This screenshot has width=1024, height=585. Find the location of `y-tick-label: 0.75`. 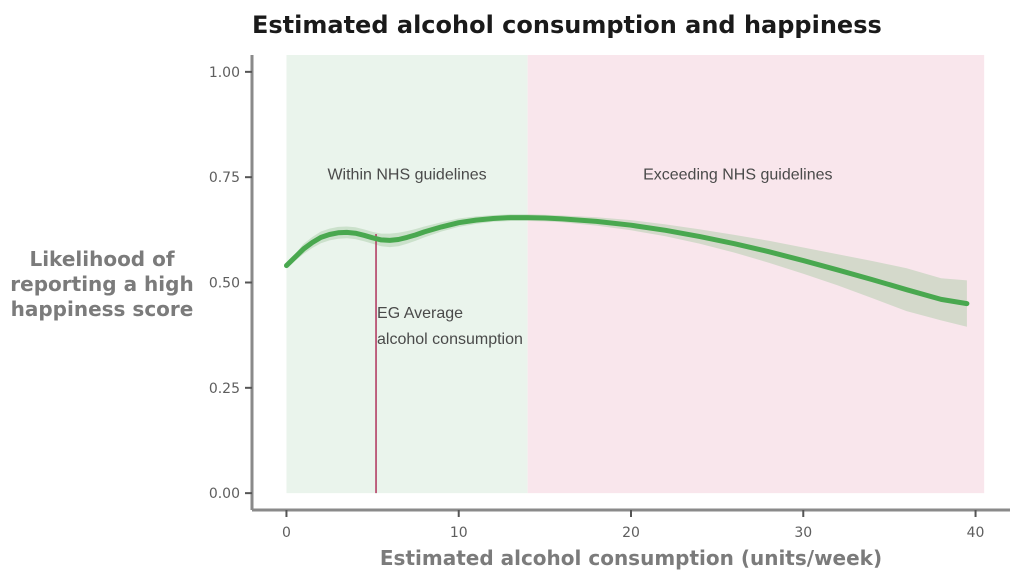

y-tick-label: 0.75 is located at coordinates (224, 178).